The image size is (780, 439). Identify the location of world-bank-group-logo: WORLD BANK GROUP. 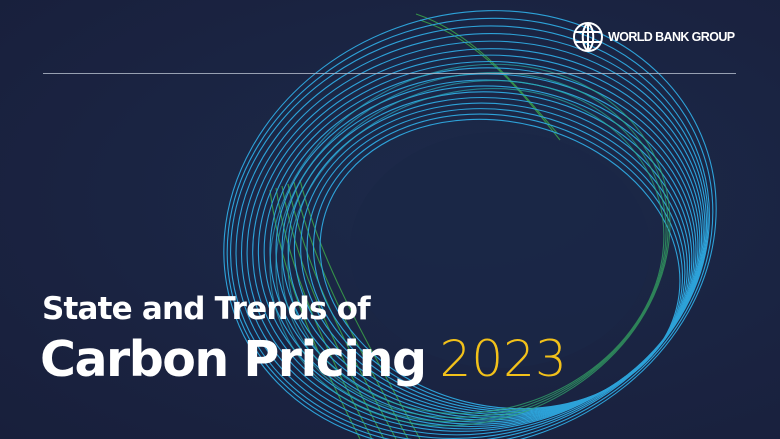
(653, 37).